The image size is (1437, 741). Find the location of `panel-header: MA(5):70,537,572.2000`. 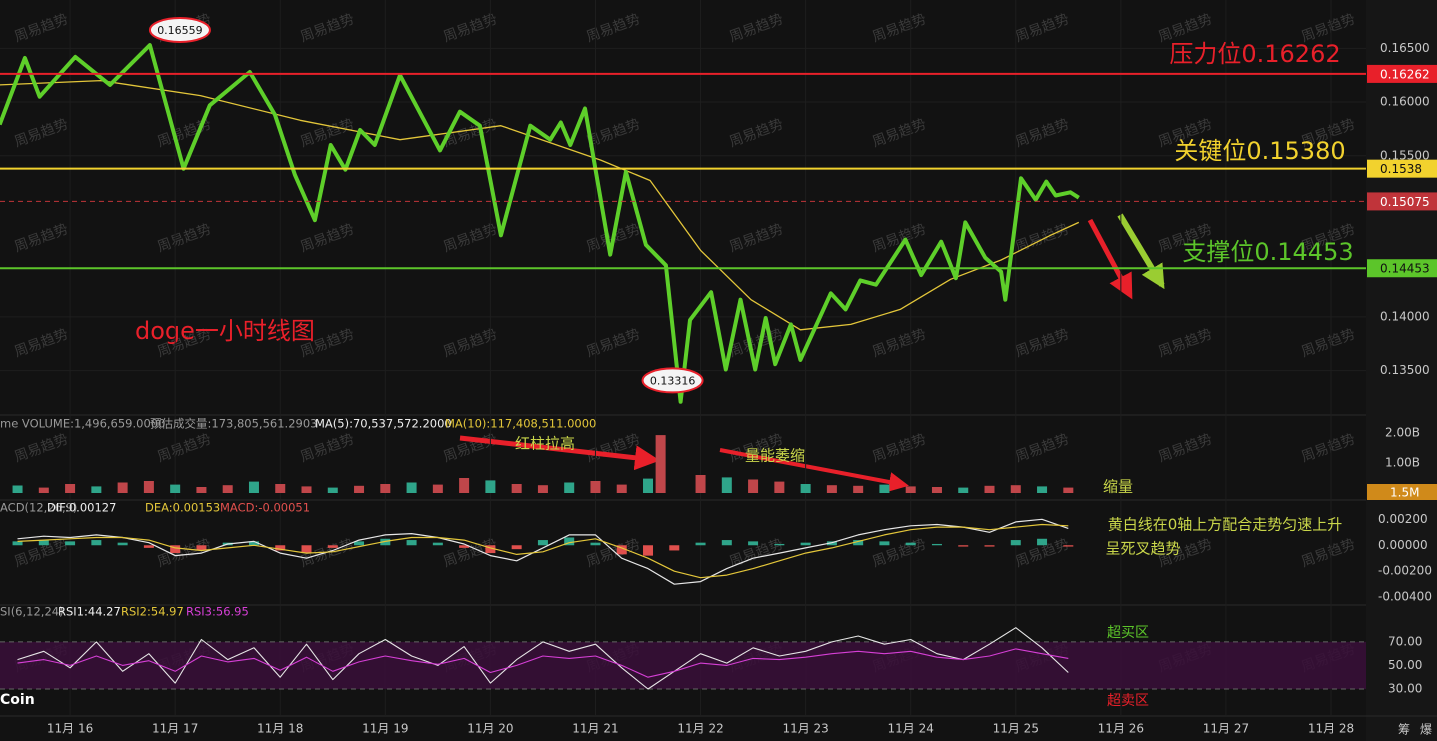

panel-header: MA(5):70,537,572.2000 is located at coordinates (383, 424).